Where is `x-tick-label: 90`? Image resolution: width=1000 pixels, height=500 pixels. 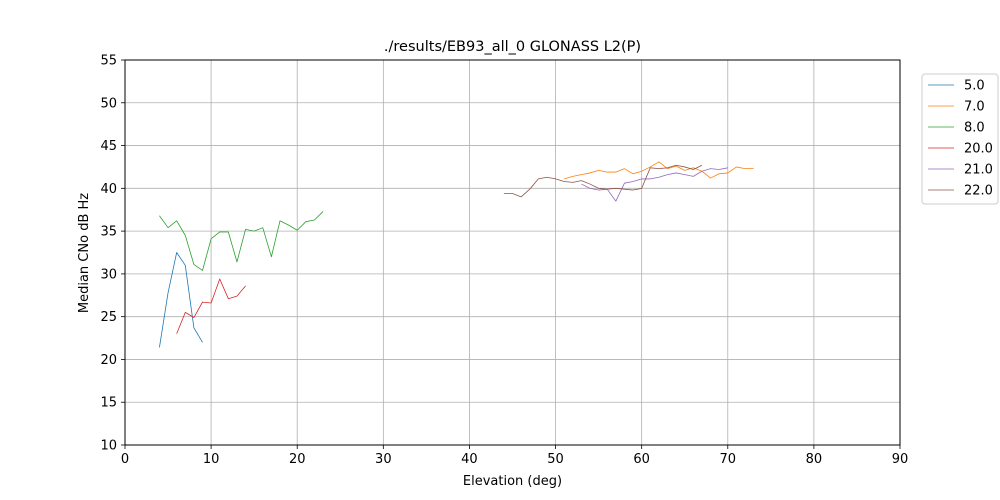
x-tick-label: 90 is located at coordinates (900, 459).